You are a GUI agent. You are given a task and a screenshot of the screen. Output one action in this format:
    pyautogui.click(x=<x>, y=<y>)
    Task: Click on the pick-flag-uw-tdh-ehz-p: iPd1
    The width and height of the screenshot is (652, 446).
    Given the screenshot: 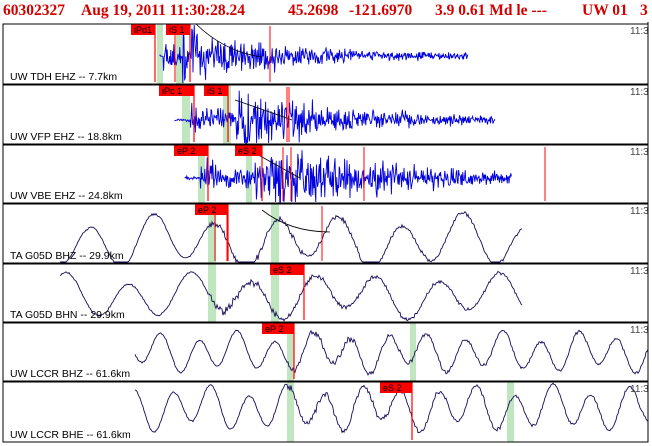 What is the action you would take?
    pyautogui.click(x=143, y=53)
    